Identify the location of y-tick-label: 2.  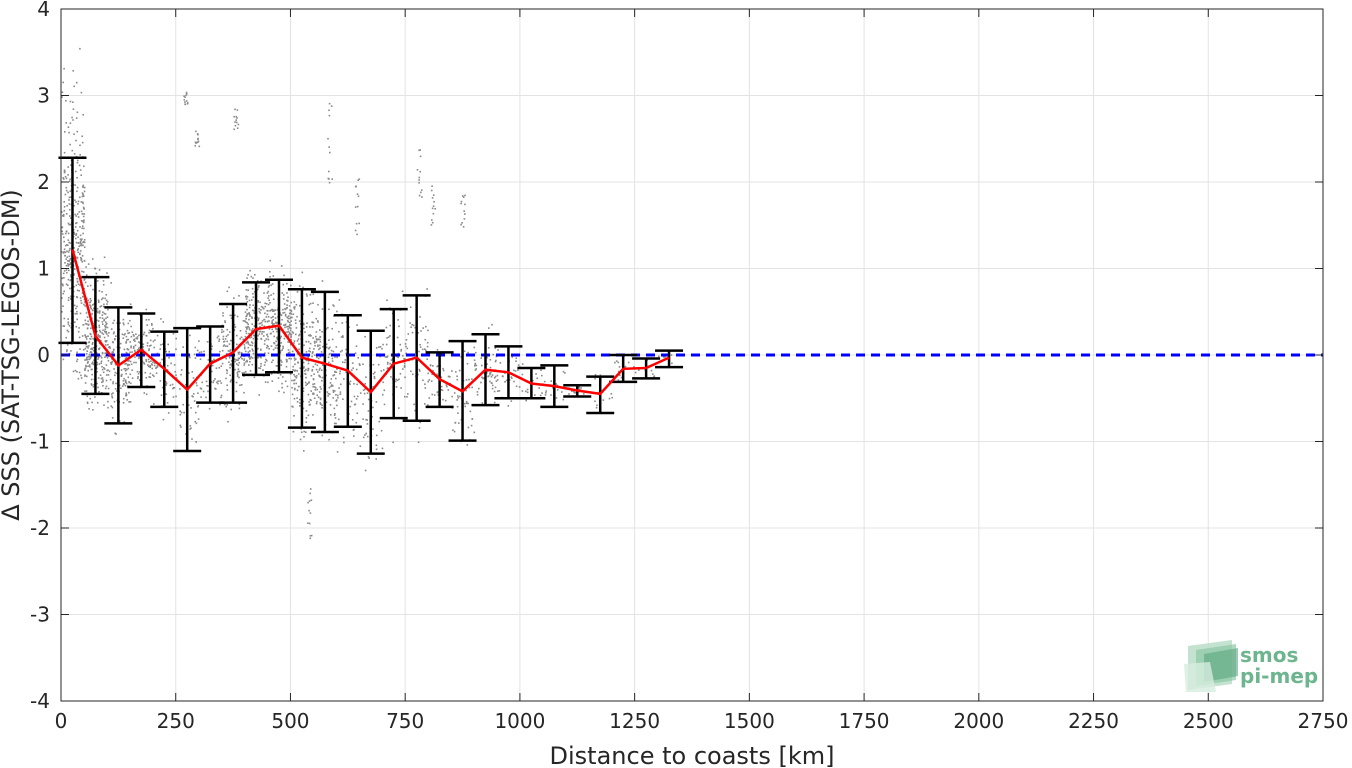
(43, 182).